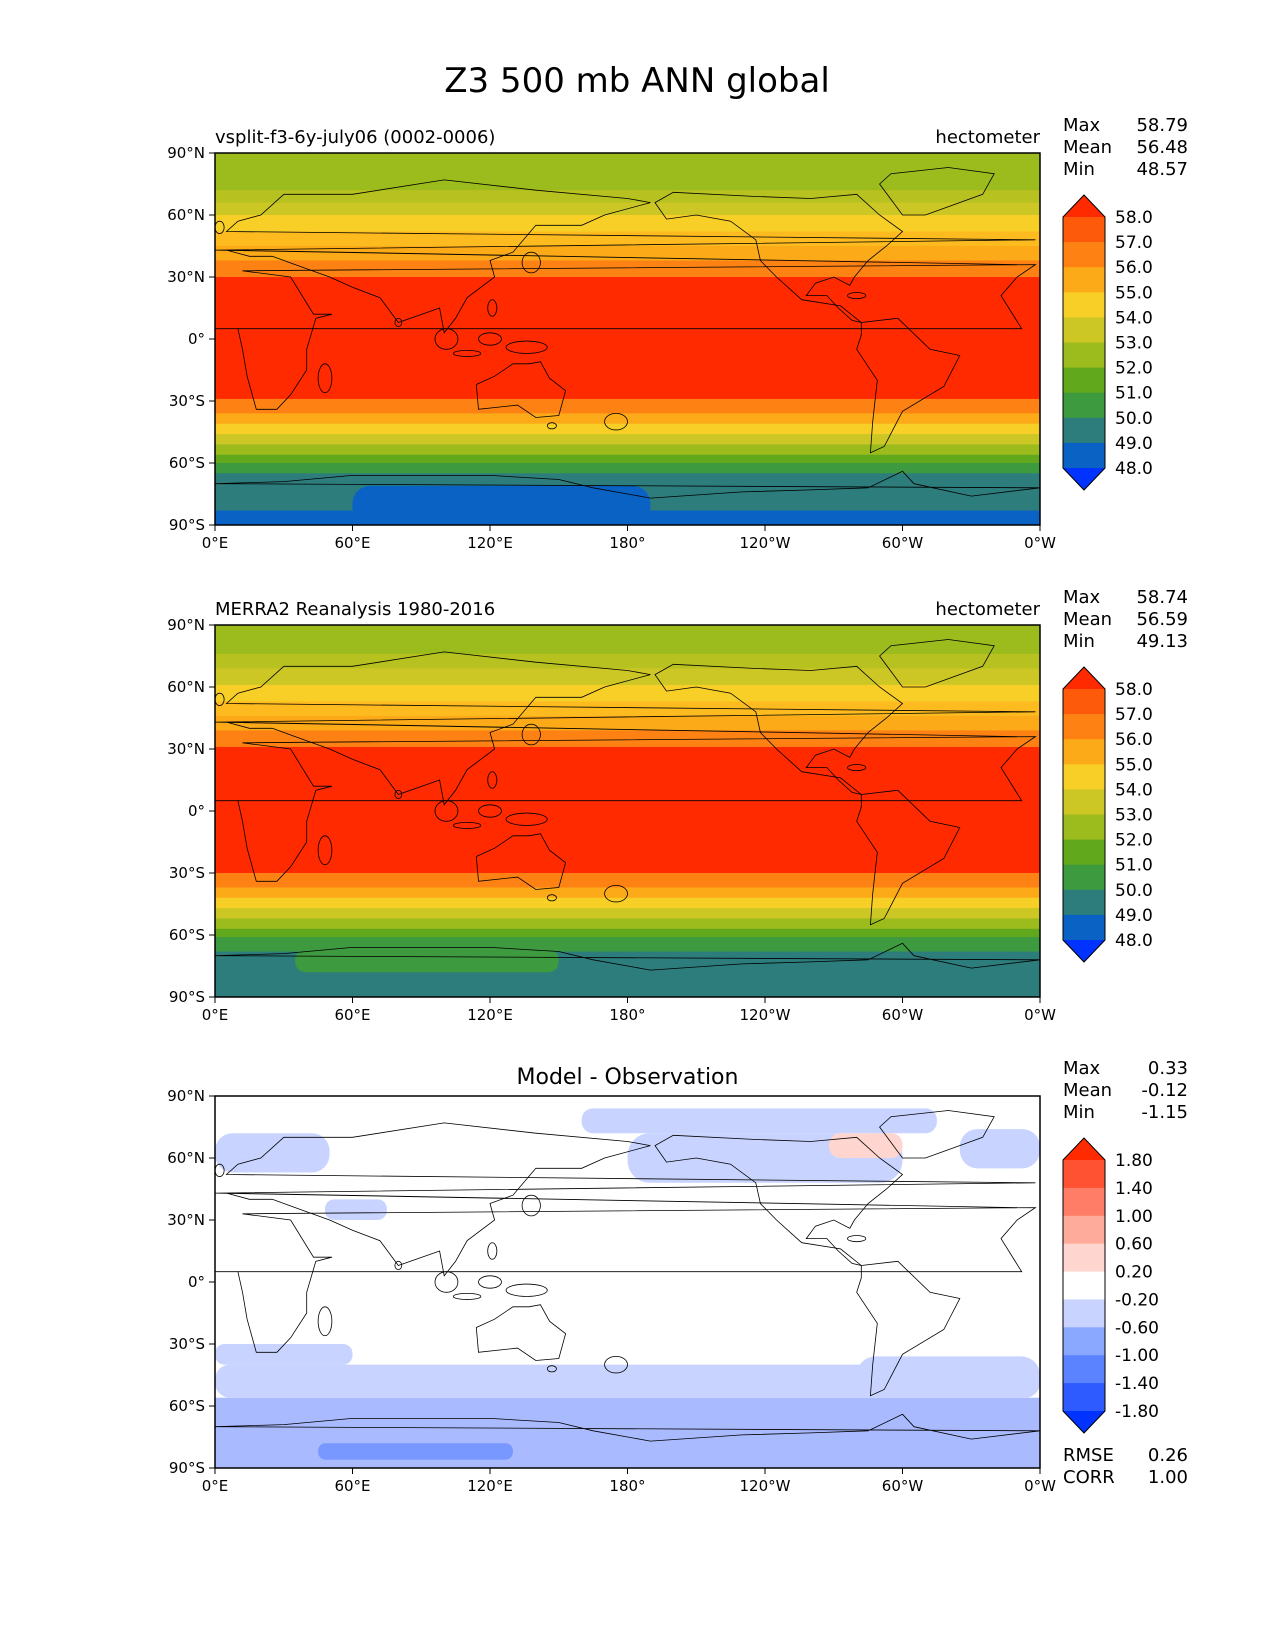 Image resolution: width=1275 pixels, height=1650 pixels. What do you see at coordinates (215, 1486) in the screenshot?
I see `lon-tick-label: 0°E` at bounding box center [215, 1486].